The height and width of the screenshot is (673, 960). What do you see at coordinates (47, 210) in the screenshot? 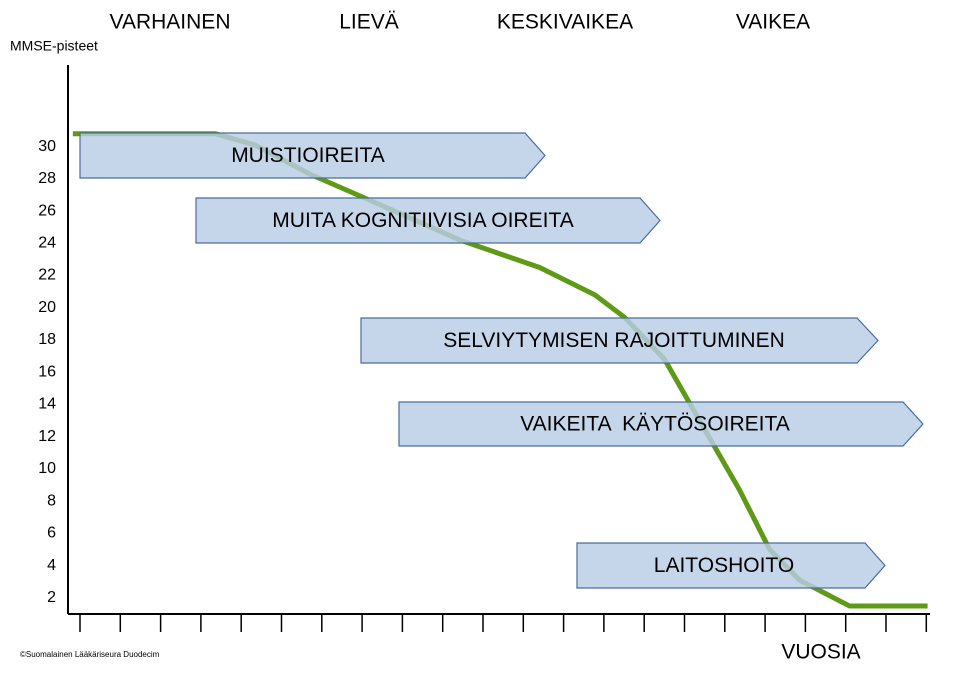
I see `y-tick-label: 26` at bounding box center [47, 210].